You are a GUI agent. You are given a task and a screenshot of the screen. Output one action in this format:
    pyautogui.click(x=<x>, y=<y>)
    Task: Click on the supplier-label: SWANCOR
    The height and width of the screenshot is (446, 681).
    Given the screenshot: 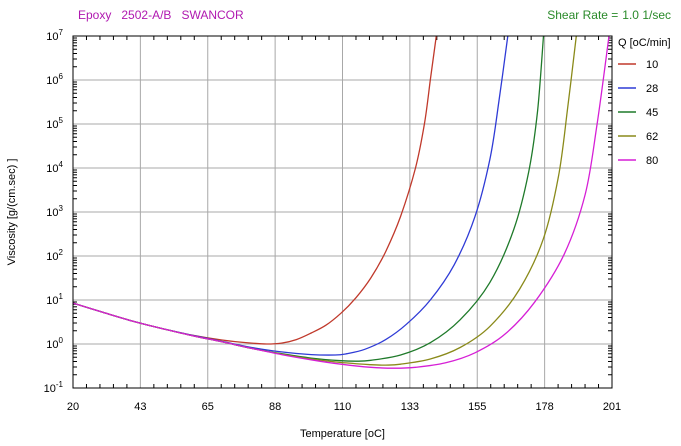 What is the action you would take?
    pyautogui.click(x=212, y=15)
    